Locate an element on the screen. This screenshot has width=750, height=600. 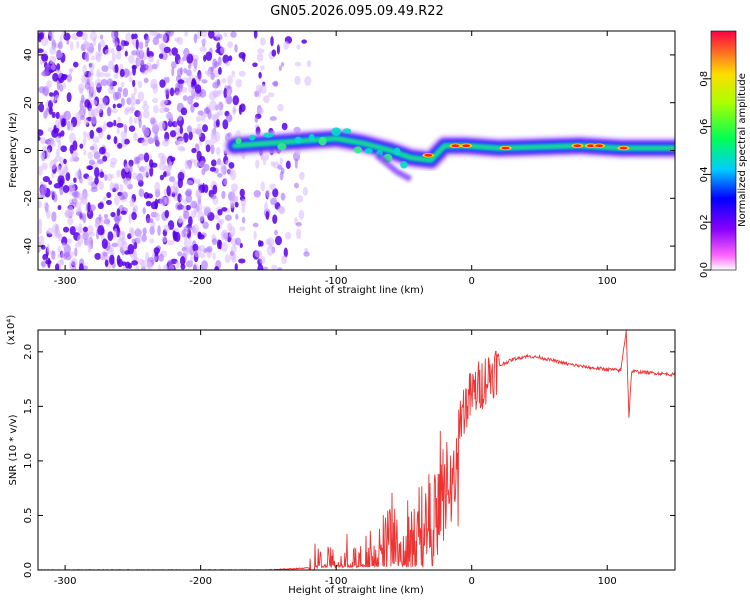
colorbar-tick-label: 0.6 is located at coordinates (704, 127).